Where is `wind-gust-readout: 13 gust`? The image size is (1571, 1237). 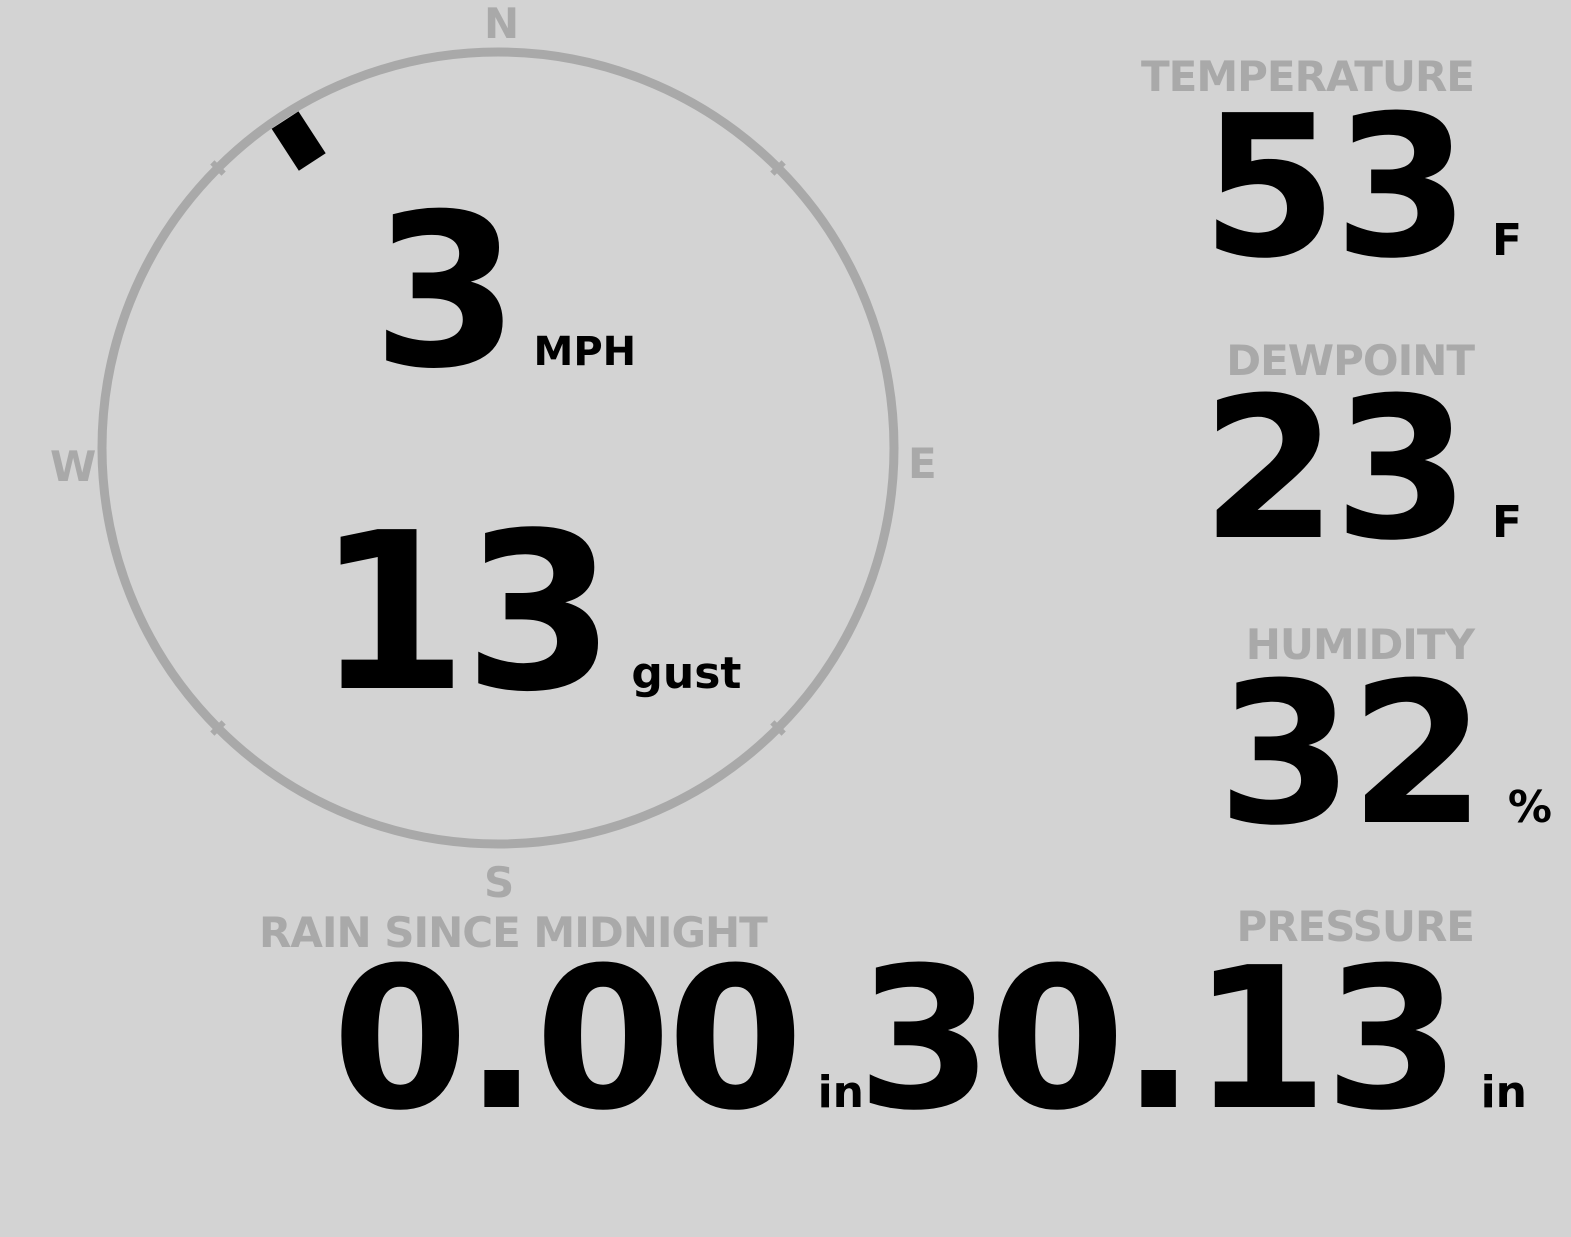
wind-gust-readout: 13 gust is located at coordinates (529, 613).